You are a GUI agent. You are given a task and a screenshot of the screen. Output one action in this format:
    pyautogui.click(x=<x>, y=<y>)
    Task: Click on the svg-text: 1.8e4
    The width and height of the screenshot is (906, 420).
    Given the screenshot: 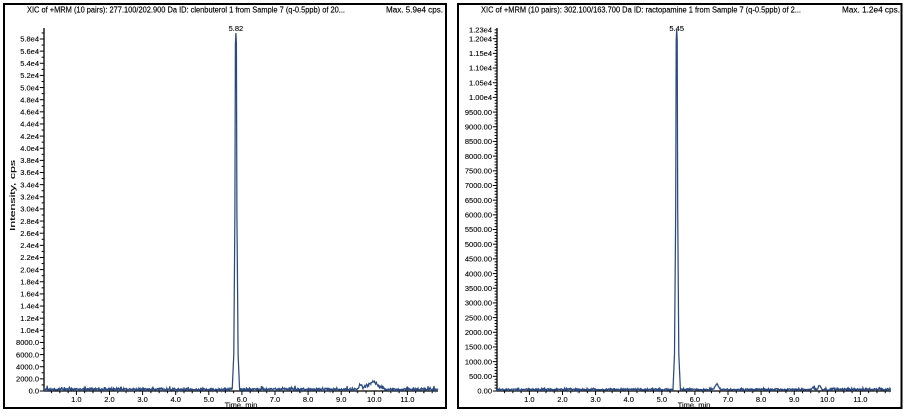 What is the action you would take?
    pyautogui.click(x=29, y=281)
    